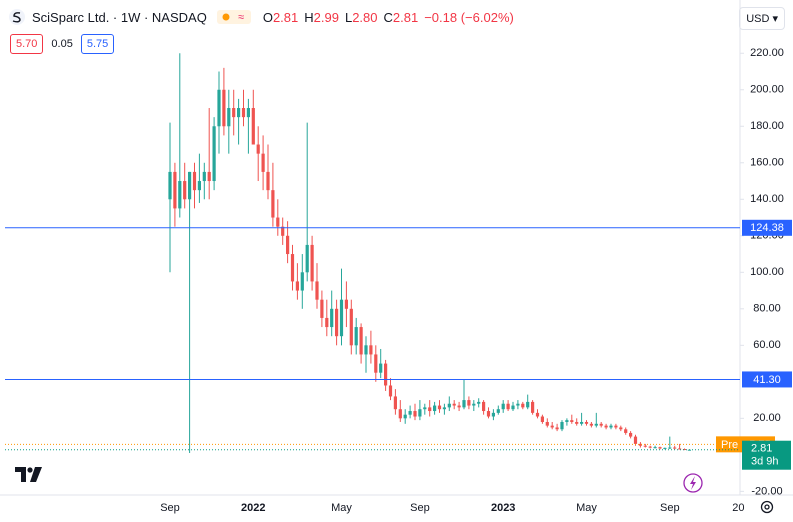 Image resolution: width=793 pixels, height=522 pixels. What do you see at coordinates (253, 508) in the screenshot?
I see `x-tick-label: 2022` at bounding box center [253, 508].